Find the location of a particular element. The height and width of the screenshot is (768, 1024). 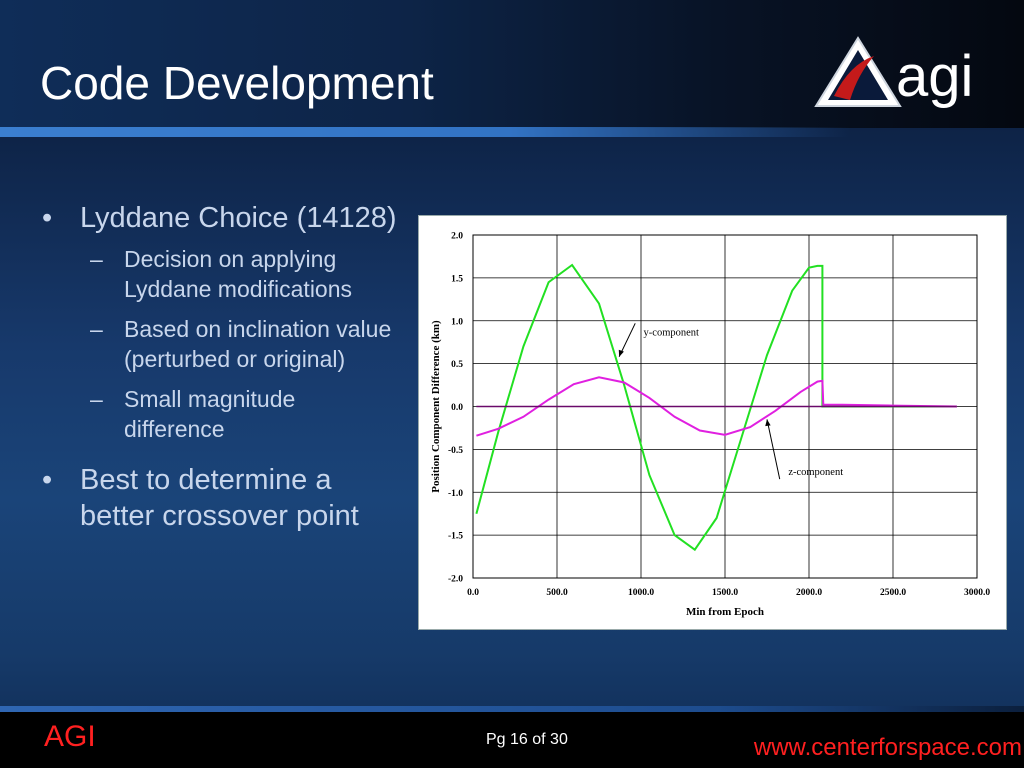

series-annotation: z-component is located at coordinates (815, 472).